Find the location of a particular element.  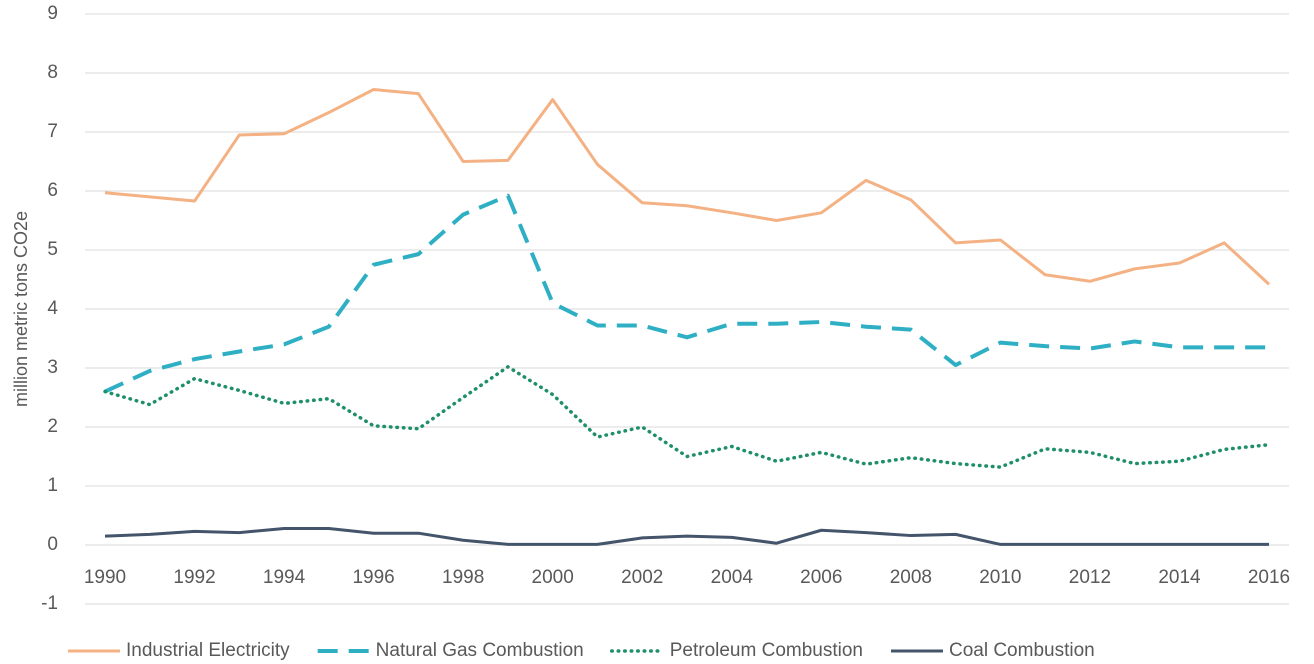

y-tick-label: 5 is located at coordinates (52, 249).